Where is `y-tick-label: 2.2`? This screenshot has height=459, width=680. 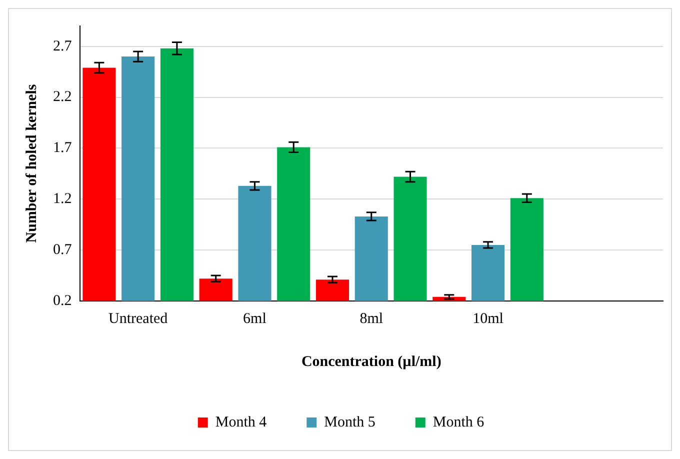
y-tick-label: 2.2 is located at coordinates (62, 97).